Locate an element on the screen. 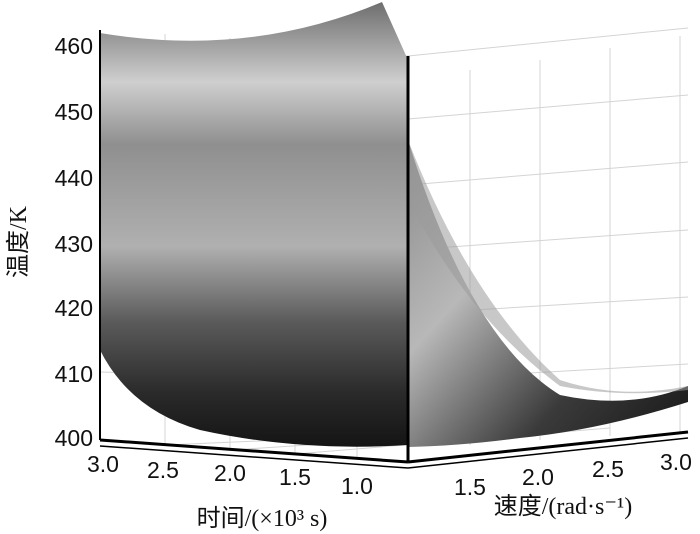 This screenshot has height=534, width=700. z-tick-label: 440 is located at coordinates (74, 178).